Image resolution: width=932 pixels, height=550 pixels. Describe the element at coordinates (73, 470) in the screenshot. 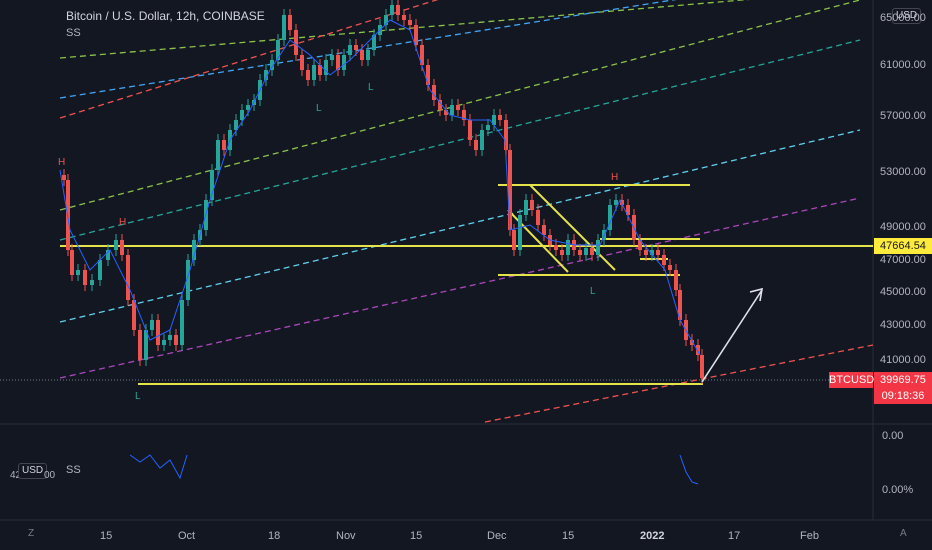

I see `indicator-pane-label: SS` at that location.